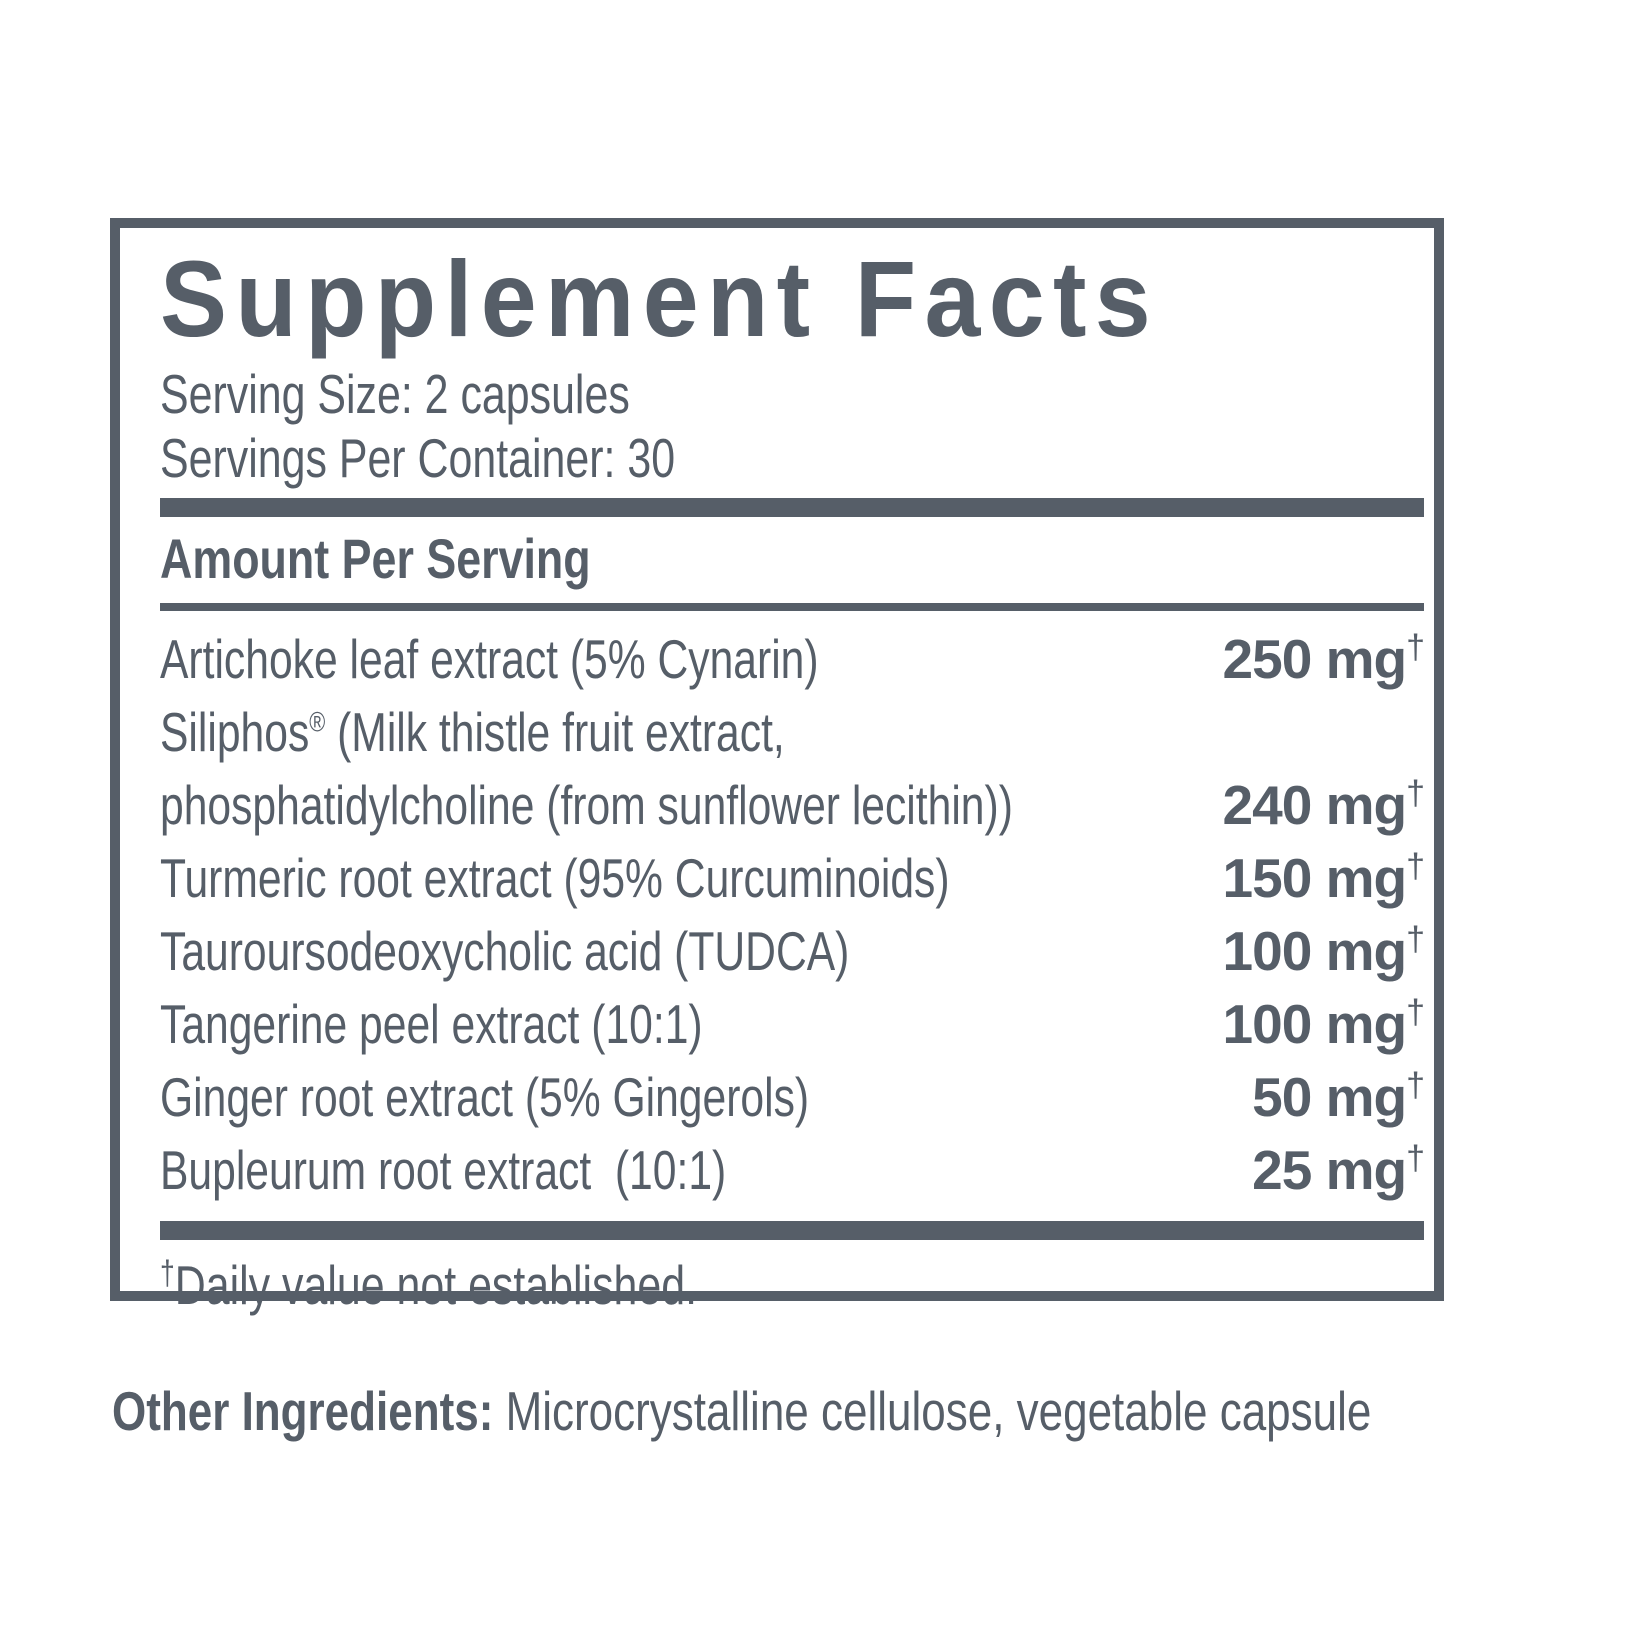  Describe the element at coordinates (436, 1285) in the screenshot. I see `footnote-text: Daily value not established.` at that location.